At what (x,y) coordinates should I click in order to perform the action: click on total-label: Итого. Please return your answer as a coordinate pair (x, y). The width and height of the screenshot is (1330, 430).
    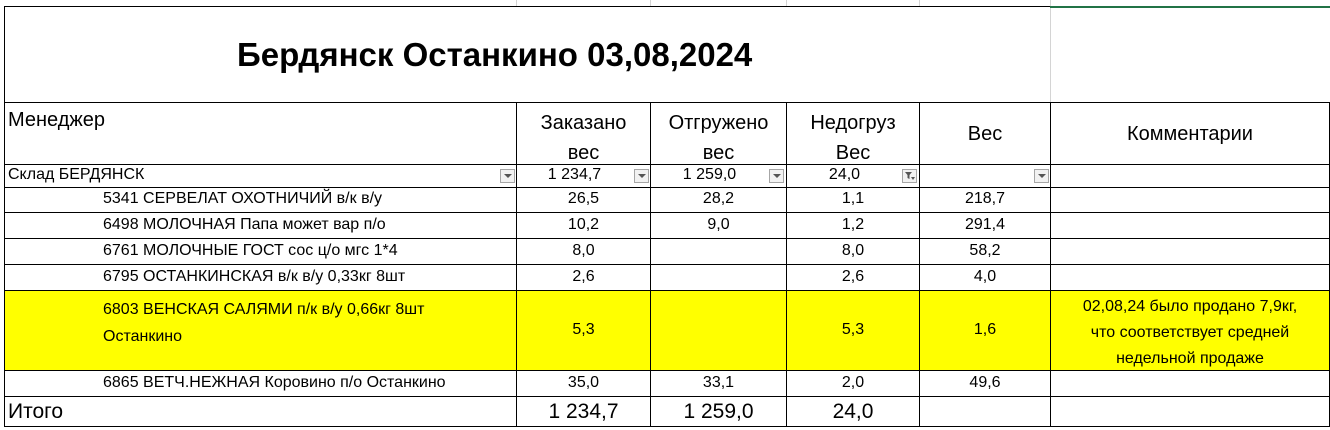
    Looking at the image, I should click on (36, 411).